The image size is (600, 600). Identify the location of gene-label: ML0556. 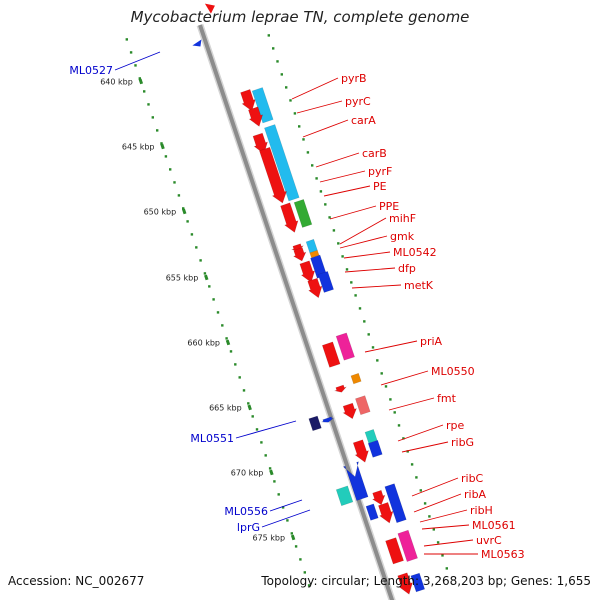
(246, 511).